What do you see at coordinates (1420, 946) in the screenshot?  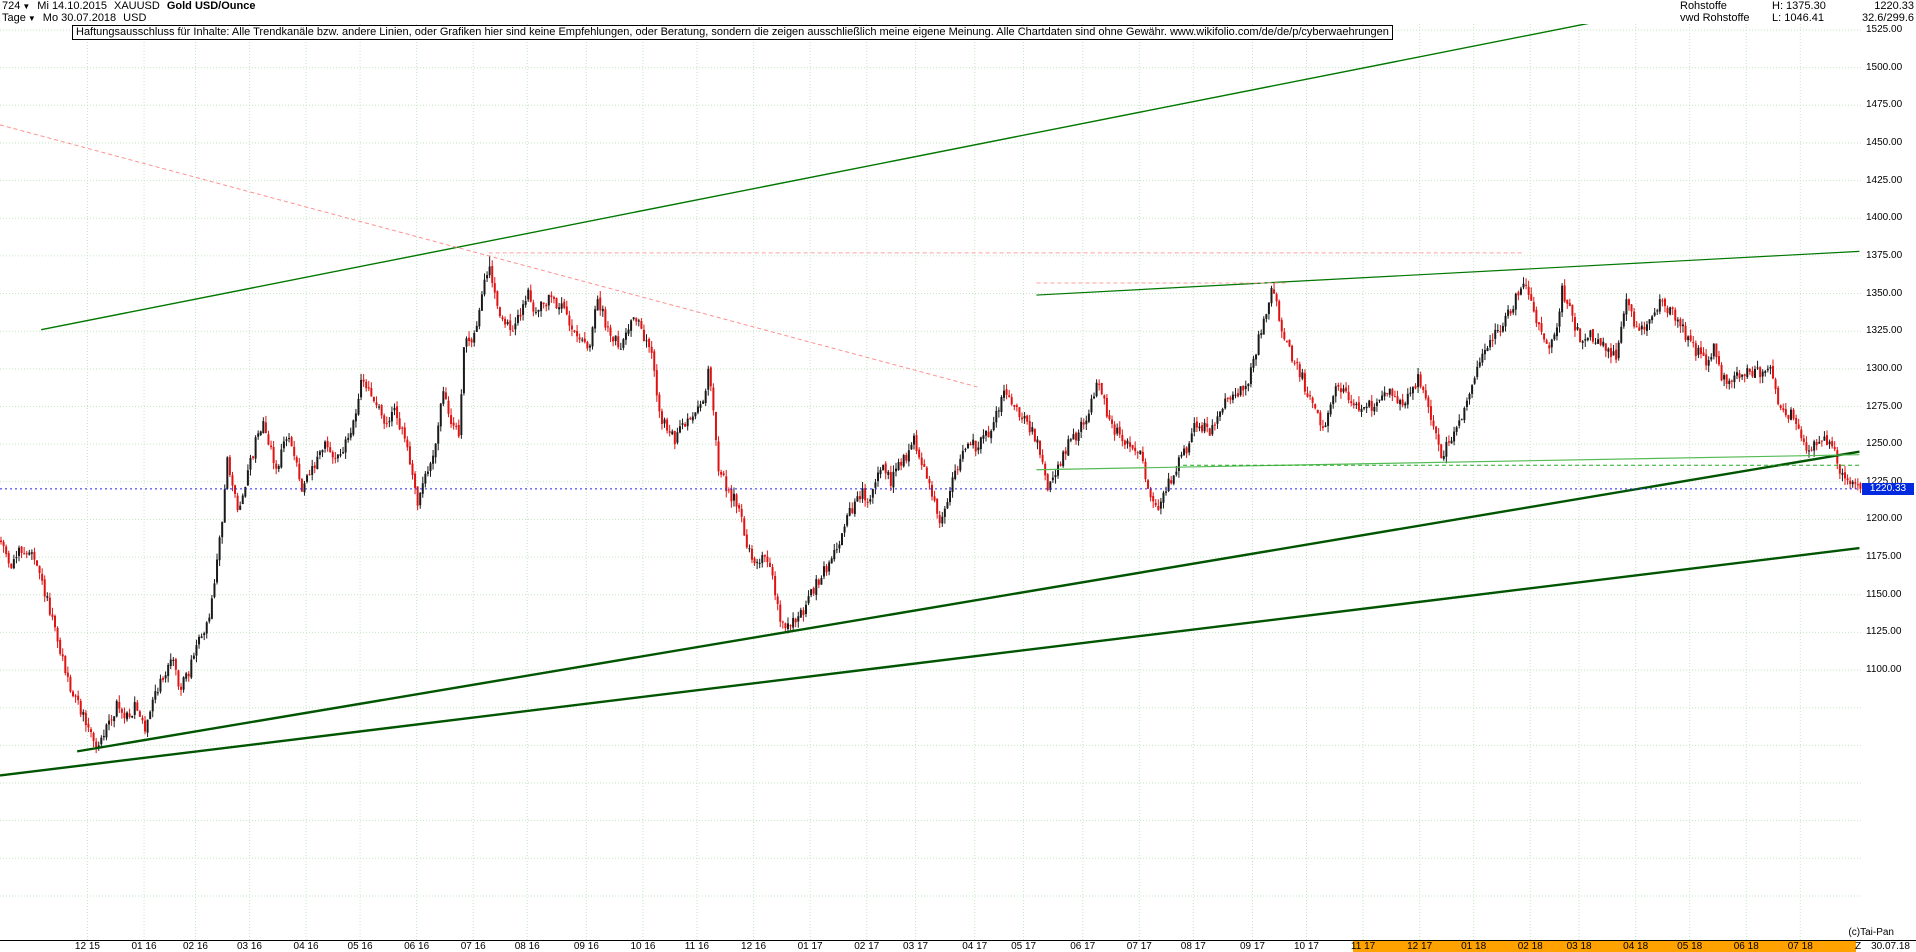 I see `x-axis-label: 12 17` at bounding box center [1420, 946].